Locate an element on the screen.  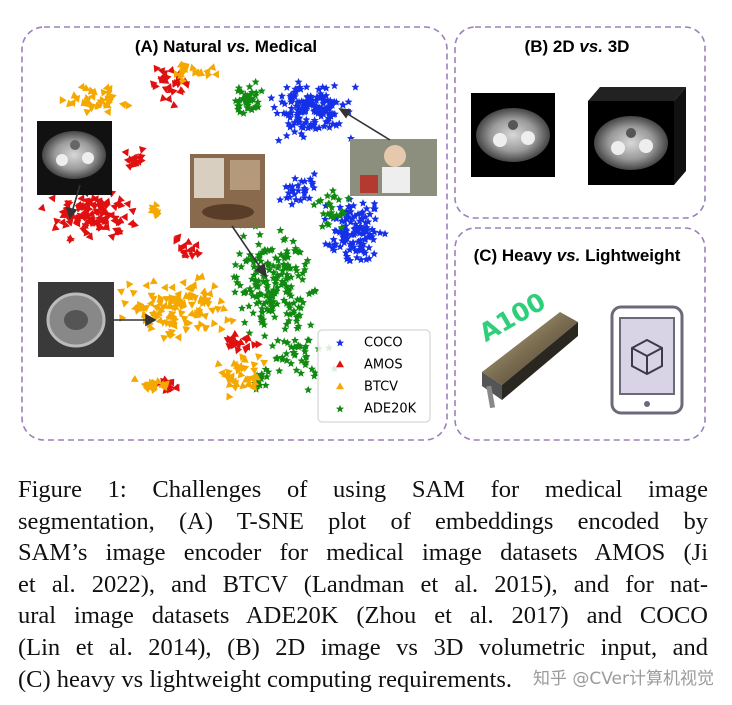
arrows is located at coordinates (228, 217).